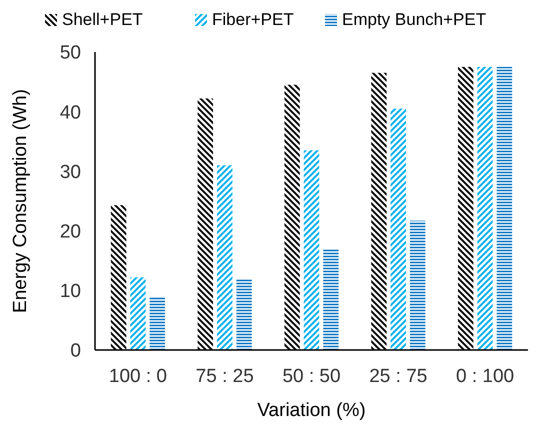 This screenshot has width=548, height=428. What do you see at coordinates (398, 376) in the screenshot?
I see `x-tick-label: 25 : 75` at bounding box center [398, 376].